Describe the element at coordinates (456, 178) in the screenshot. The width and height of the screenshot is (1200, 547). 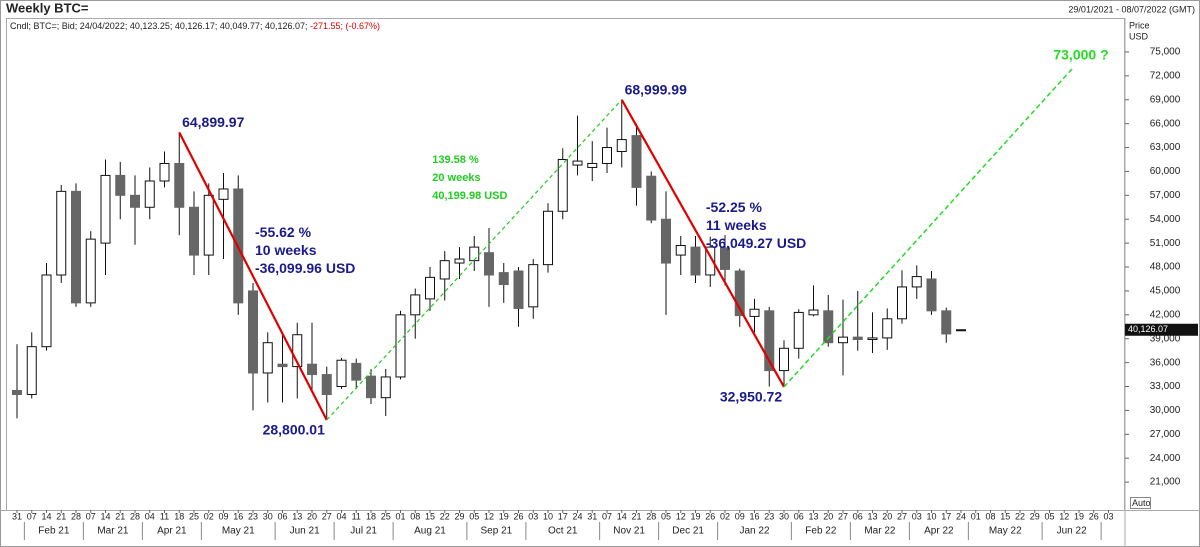
I see `move-label: 20 weeks` at that location.